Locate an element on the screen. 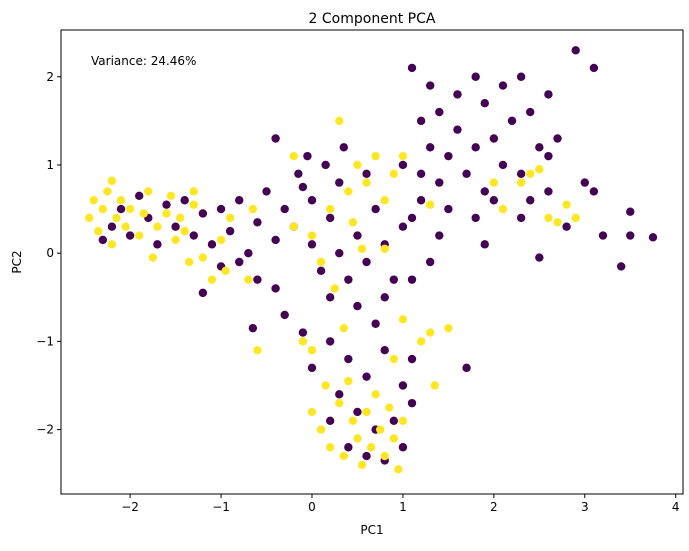 The width and height of the screenshot is (689, 551). y-tick-label: 0 is located at coordinates (50, 253).